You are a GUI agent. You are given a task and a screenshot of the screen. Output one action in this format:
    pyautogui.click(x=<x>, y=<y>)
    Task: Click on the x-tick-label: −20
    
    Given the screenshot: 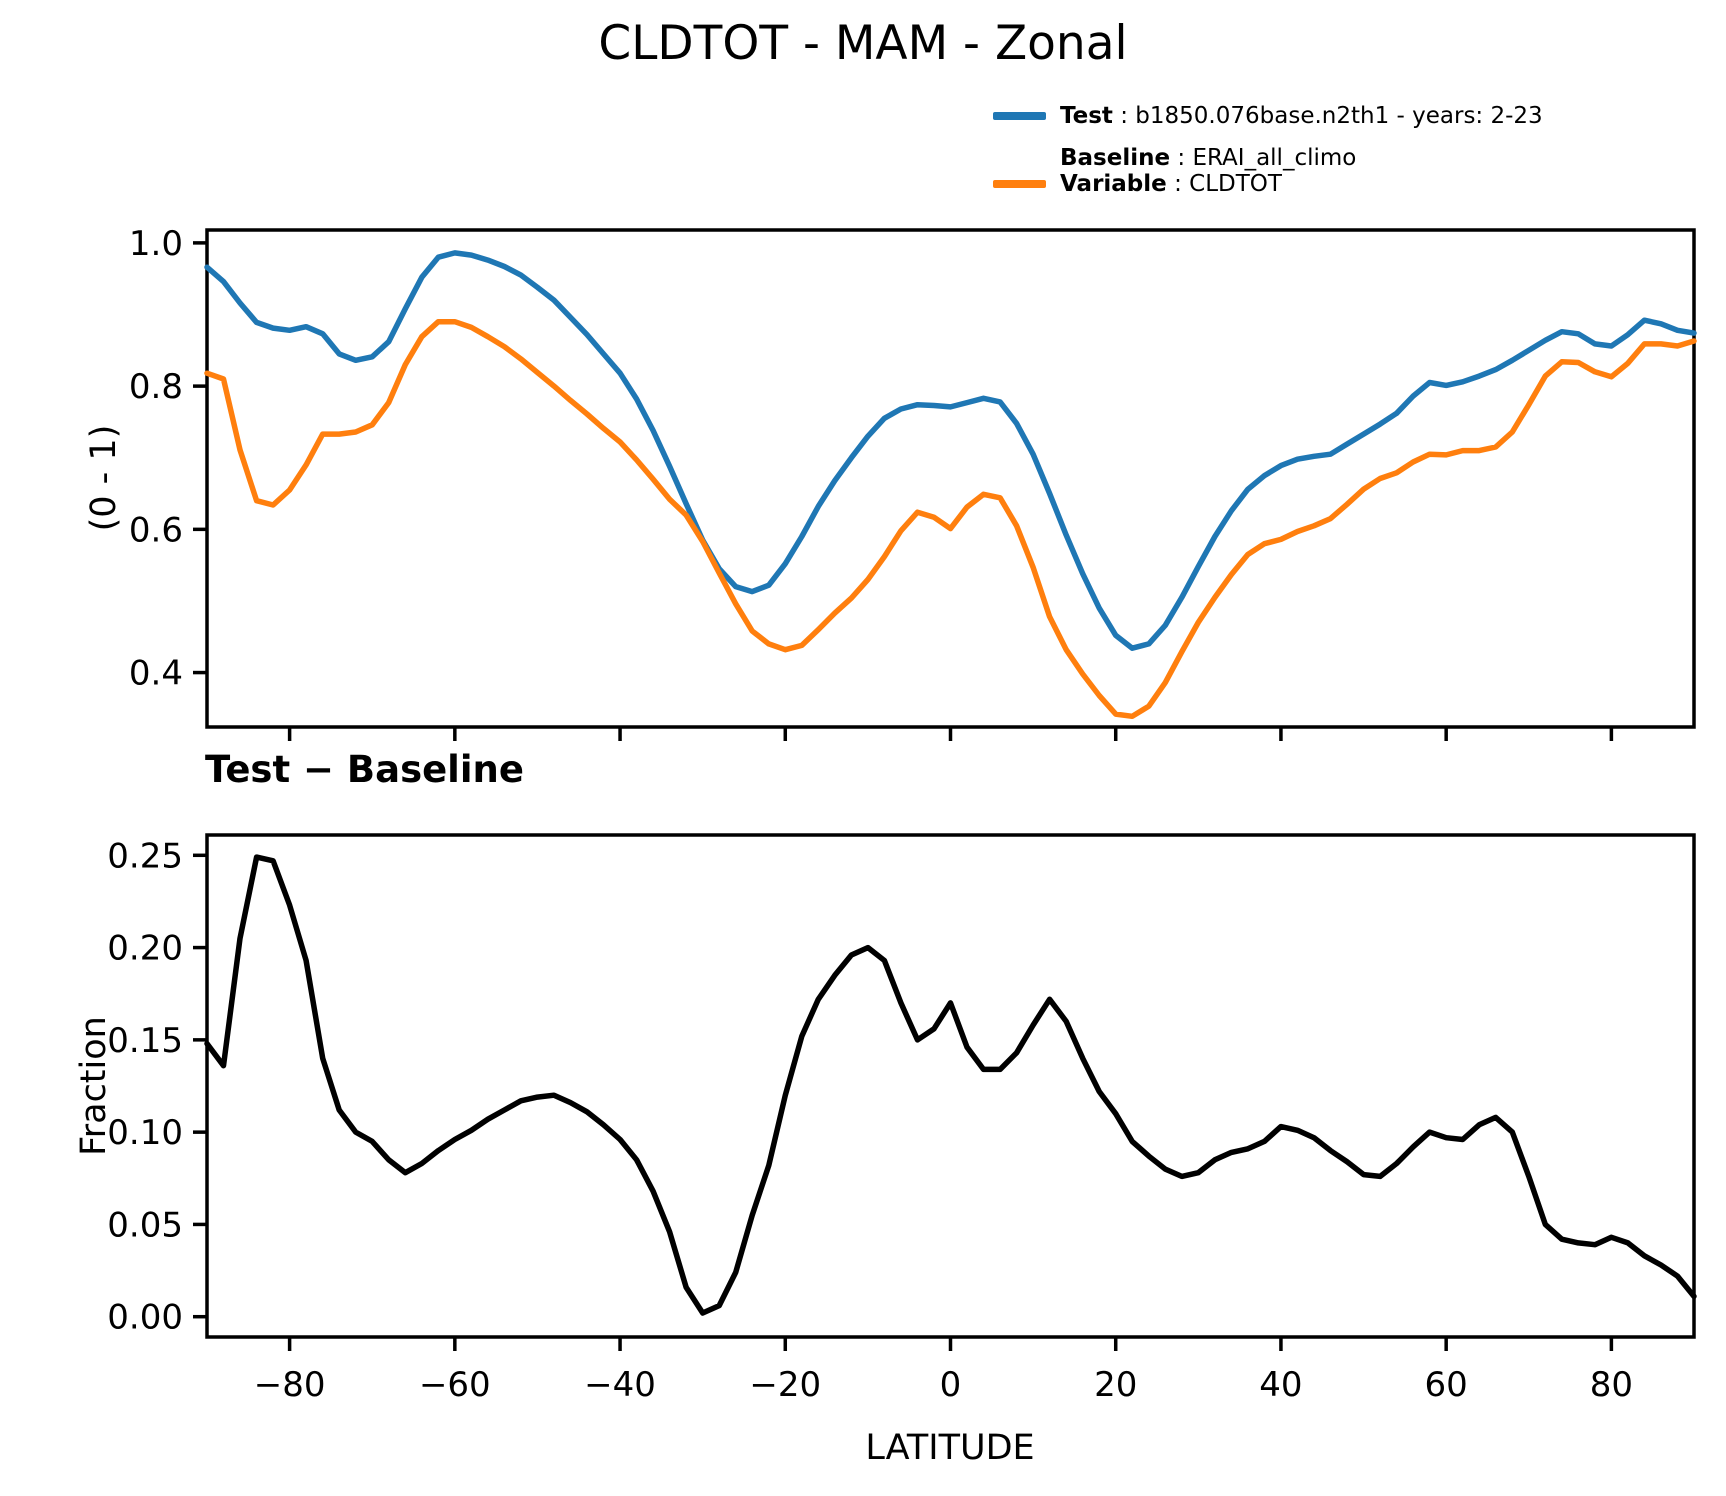 What is the action you would take?
    pyautogui.click(x=785, y=1385)
    